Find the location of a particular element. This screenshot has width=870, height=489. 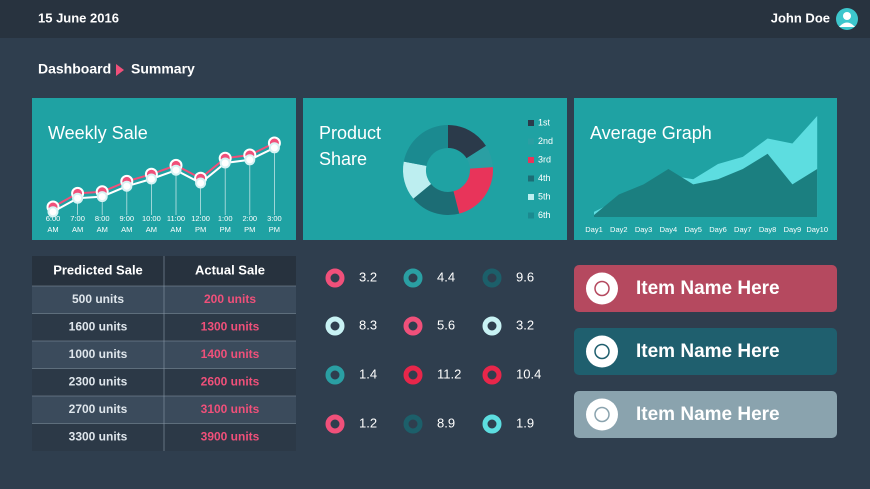

x-tick-label: 12:00 PM is located at coordinates (200, 224).